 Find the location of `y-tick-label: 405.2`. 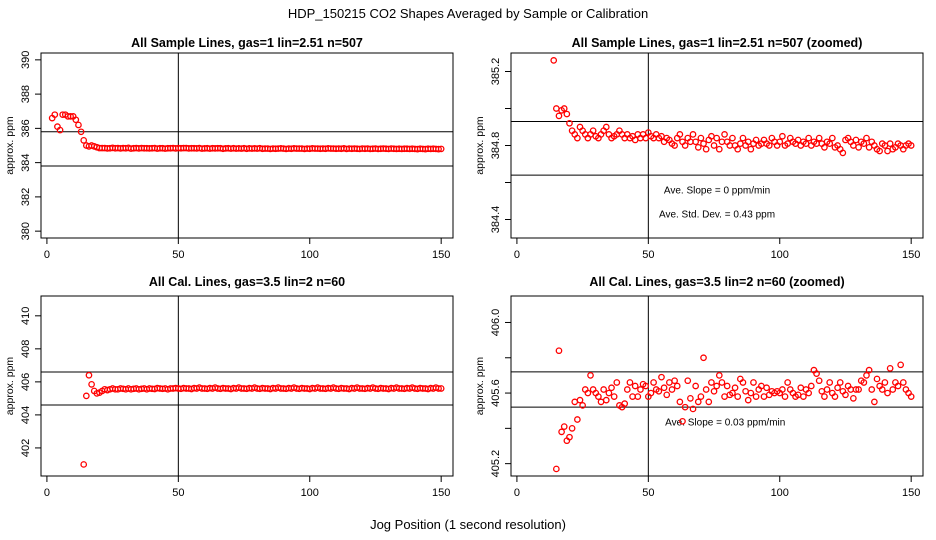

y-tick-label: 405.2 is located at coordinates (496, 464).